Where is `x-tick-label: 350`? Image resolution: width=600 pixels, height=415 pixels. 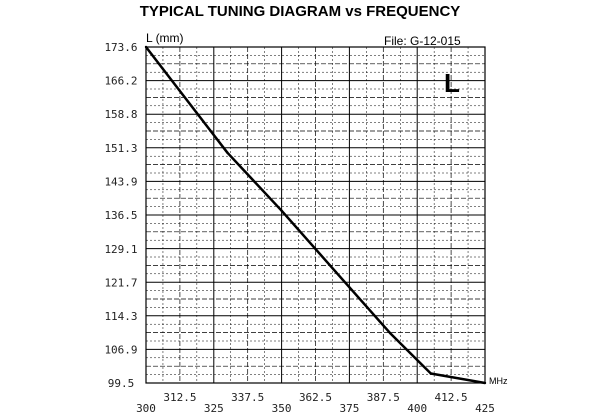 x-tick-label: 350 is located at coordinates (282, 408).